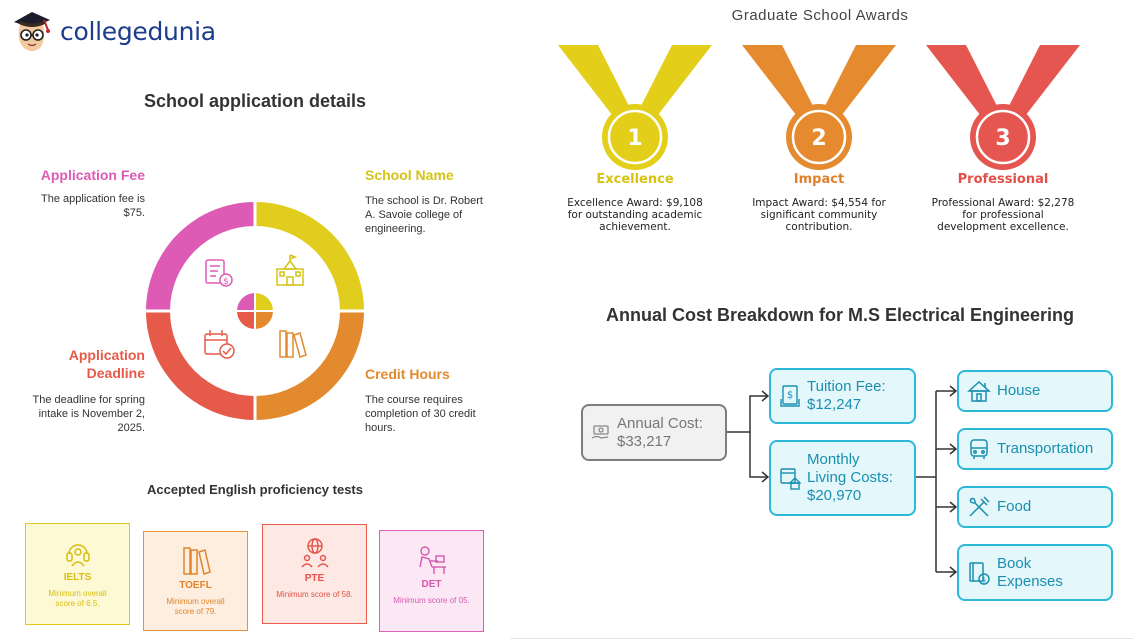 This screenshot has width=1133, height=639. Describe the element at coordinates (407, 374) in the screenshot. I see `credit-heading: Credit Hours` at that location.